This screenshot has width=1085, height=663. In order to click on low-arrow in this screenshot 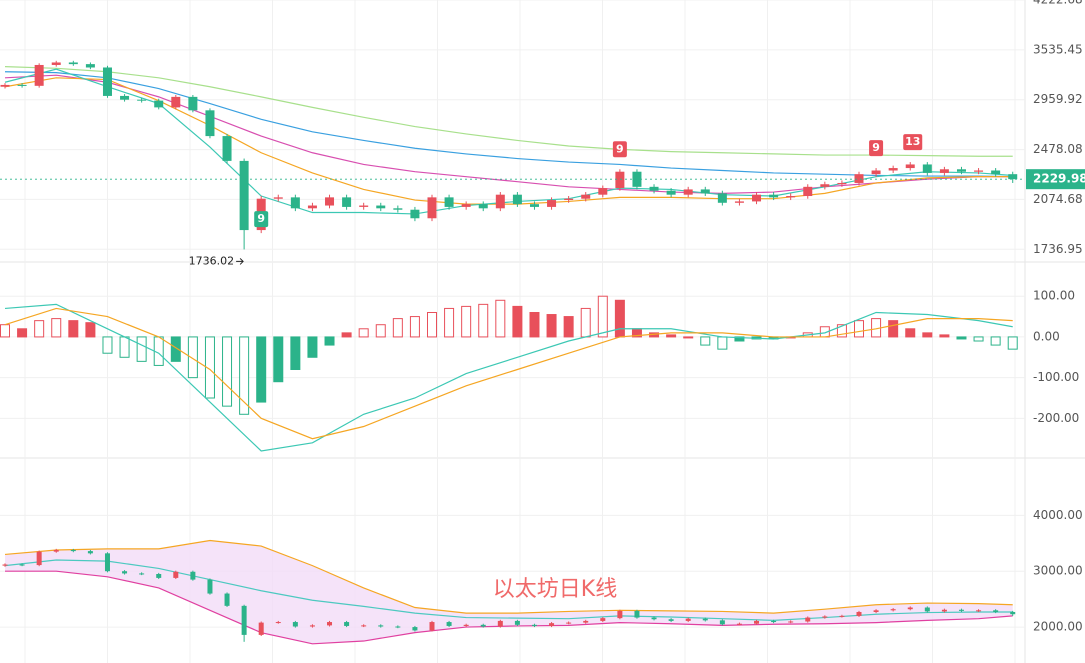, I will do `click(240, 261)`.